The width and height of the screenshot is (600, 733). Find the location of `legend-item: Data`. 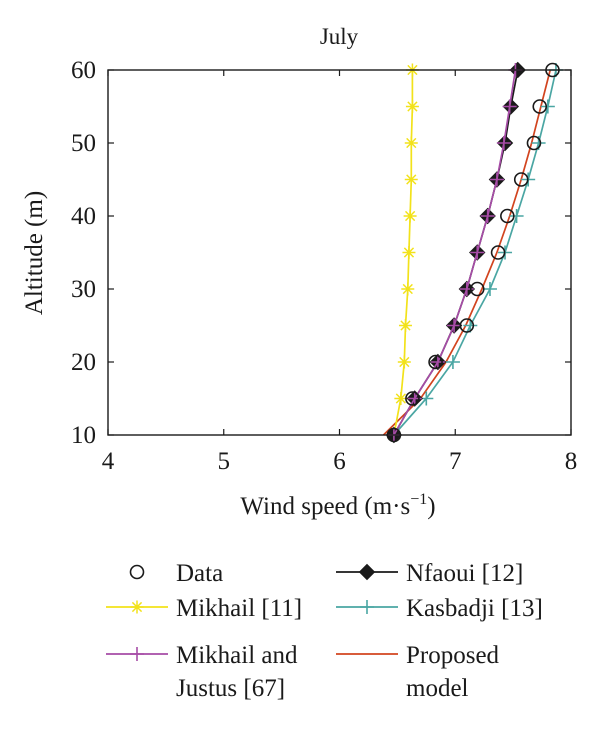

legend-item: Data is located at coordinates (176, 573).